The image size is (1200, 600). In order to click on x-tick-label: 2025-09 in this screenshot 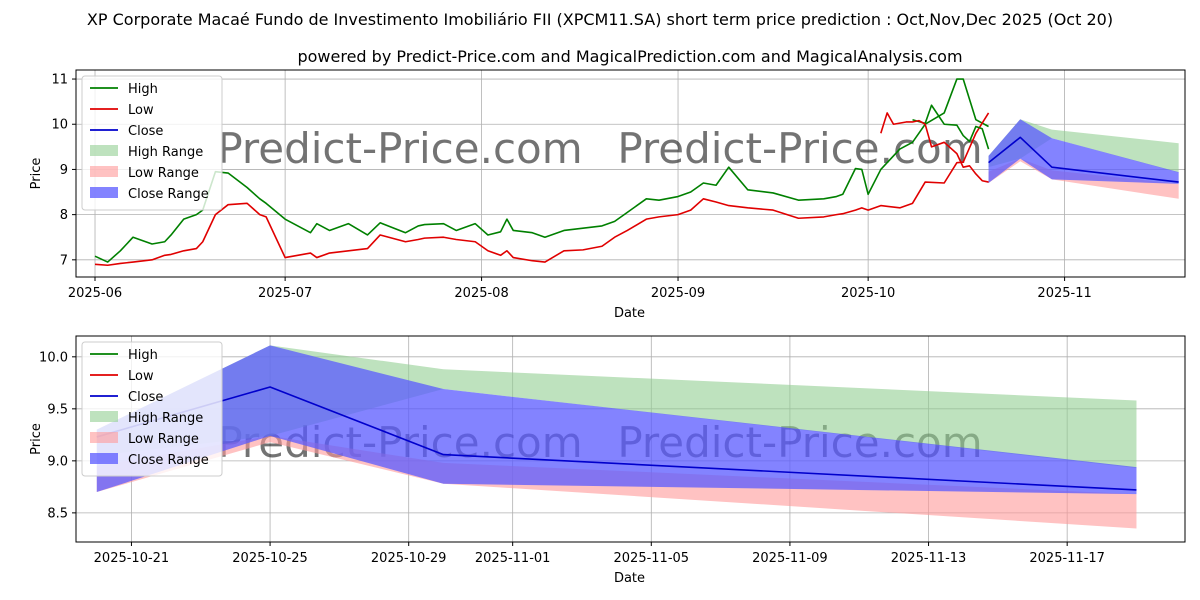, I will do `click(678, 293)`.